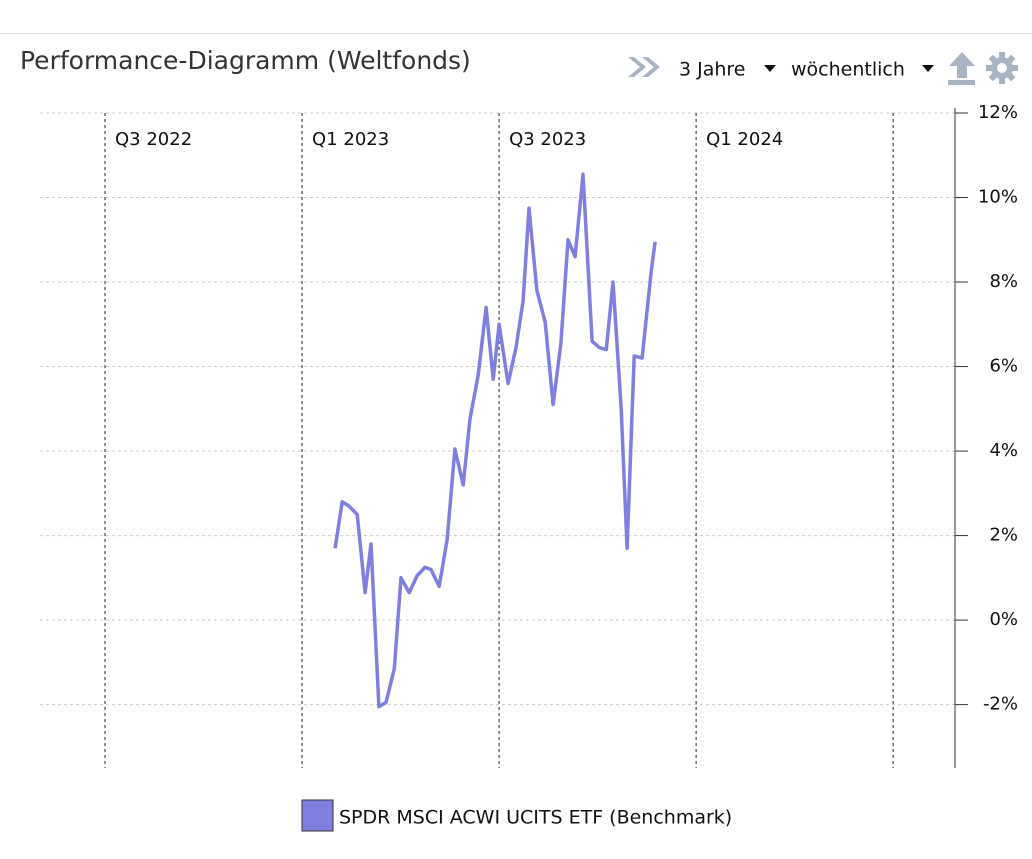 The image size is (1032, 859). Describe the element at coordinates (1003, 450) in the screenshot. I see `y-tick-label: 4%` at that location.